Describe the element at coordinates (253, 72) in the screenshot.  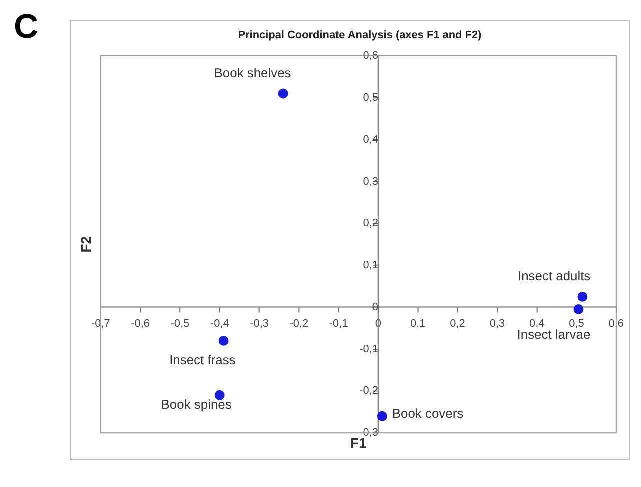
I see `annotation: Book shelves` at that location.